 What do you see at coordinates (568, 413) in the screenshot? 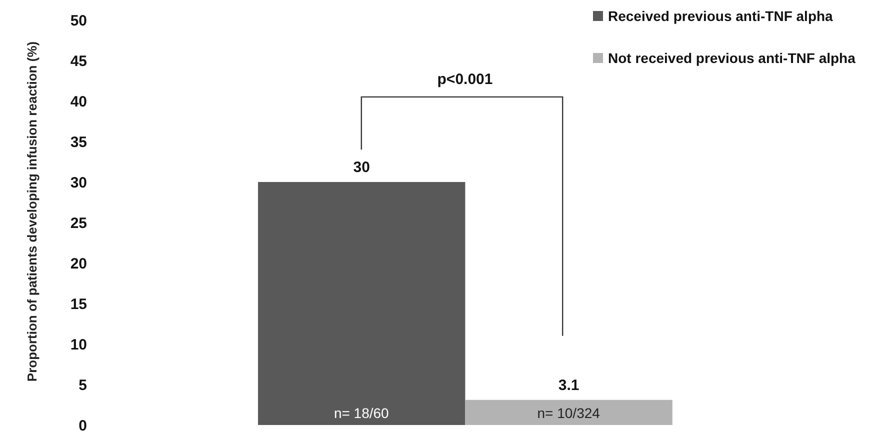
I see `annotation: n= 10/324` at bounding box center [568, 413].